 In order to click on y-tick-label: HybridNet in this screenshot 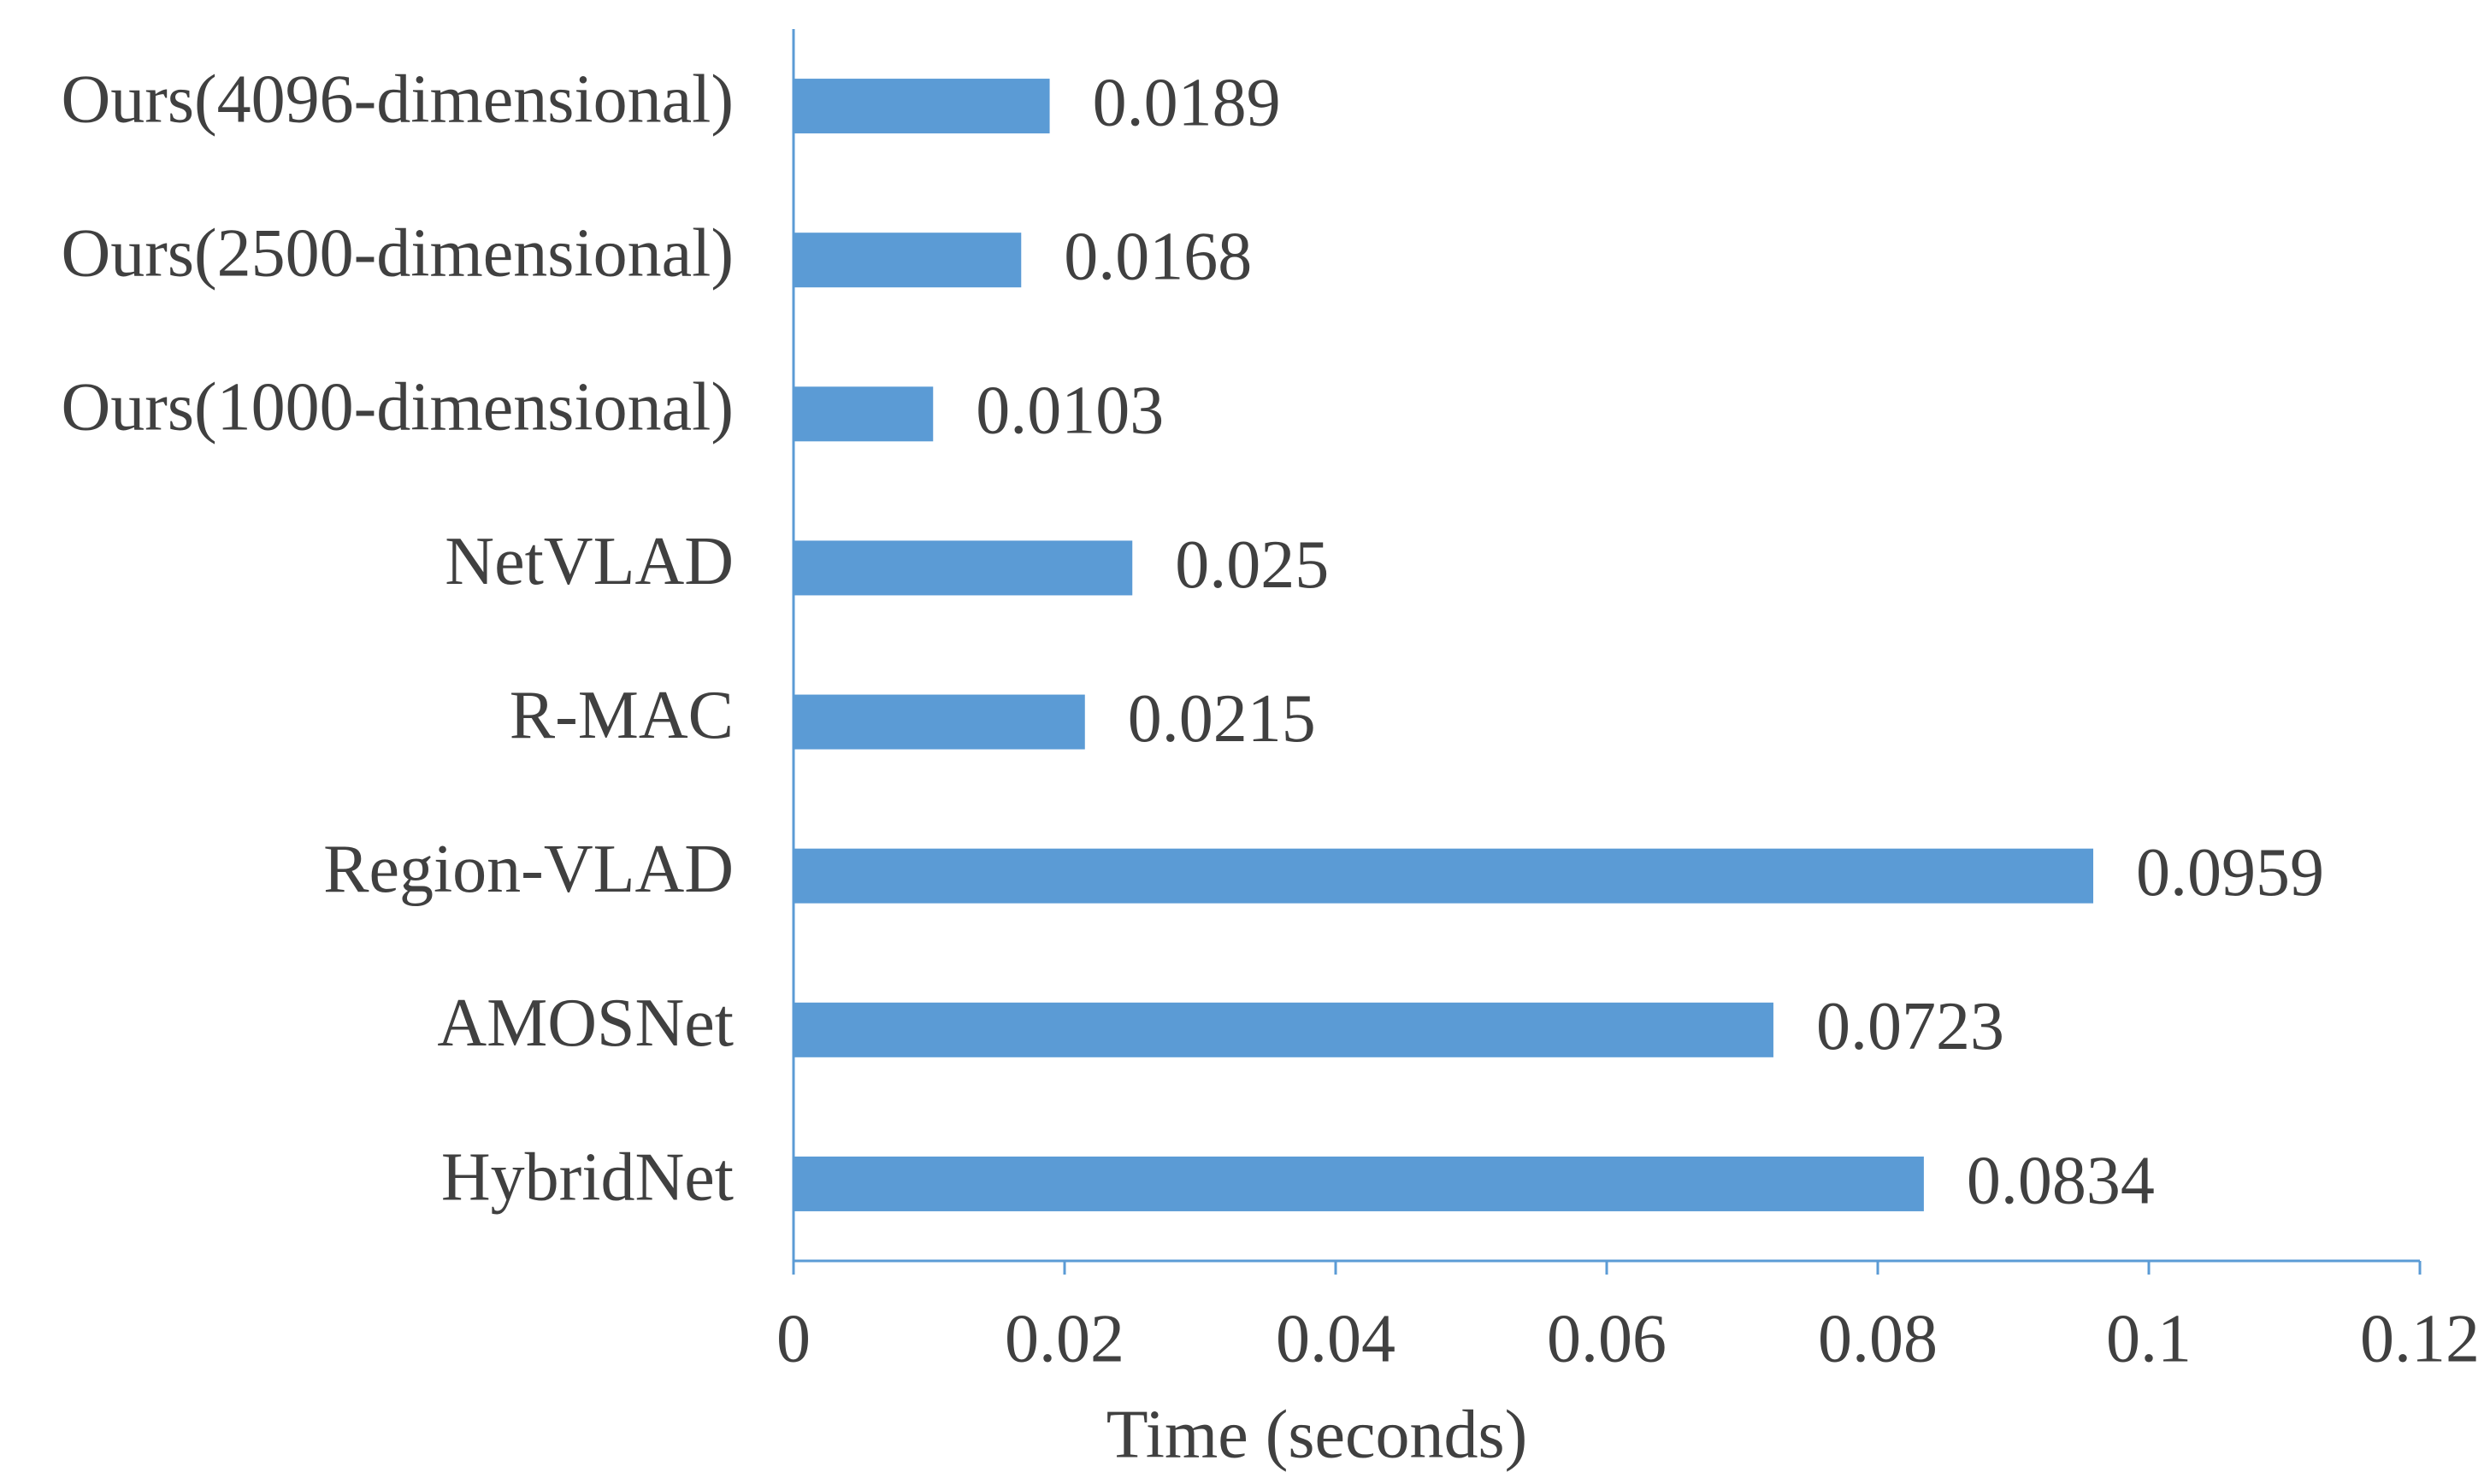, I will do `click(587, 1177)`.